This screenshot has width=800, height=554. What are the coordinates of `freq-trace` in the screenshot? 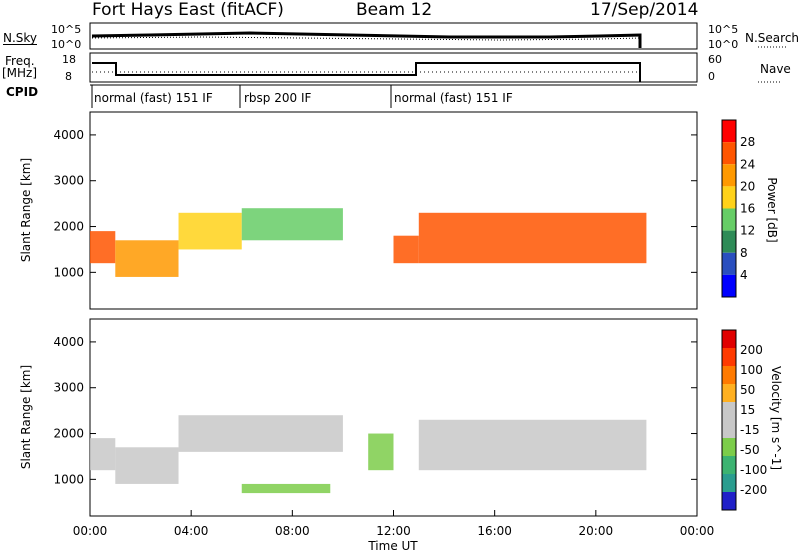 It's located at (366, 72).